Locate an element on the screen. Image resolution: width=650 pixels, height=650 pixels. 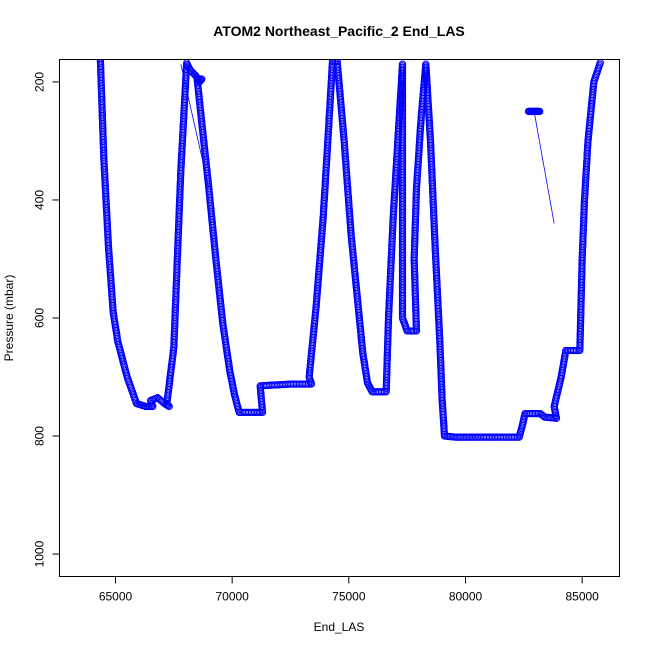
x-tick-label: 80000 is located at coordinates (466, 597).